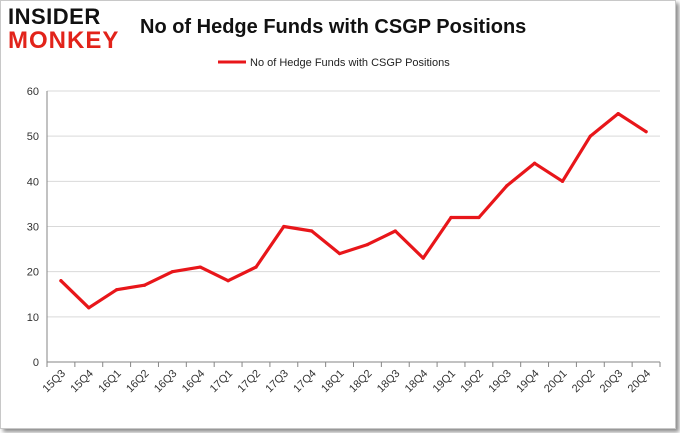  What do you see at coordinates (584, 382) in the screenshot?
I see `x-tick-label: 20Q2` at bounding box center [584, 382].